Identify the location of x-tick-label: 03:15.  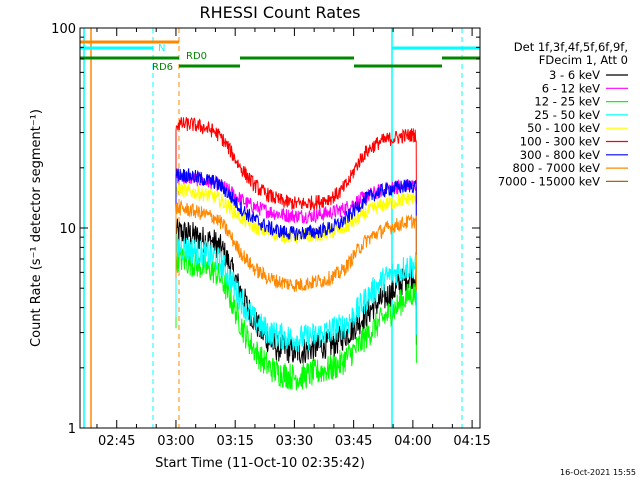
(234, 441).